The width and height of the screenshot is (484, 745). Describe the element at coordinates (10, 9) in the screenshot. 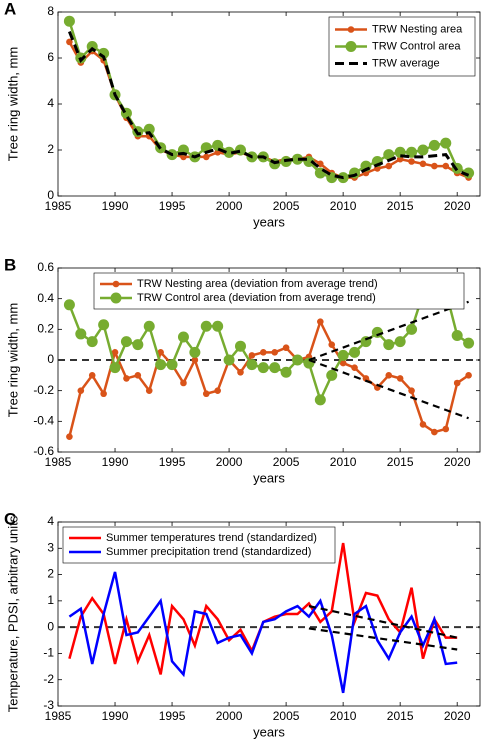

I see `panel-label: A` at that location.